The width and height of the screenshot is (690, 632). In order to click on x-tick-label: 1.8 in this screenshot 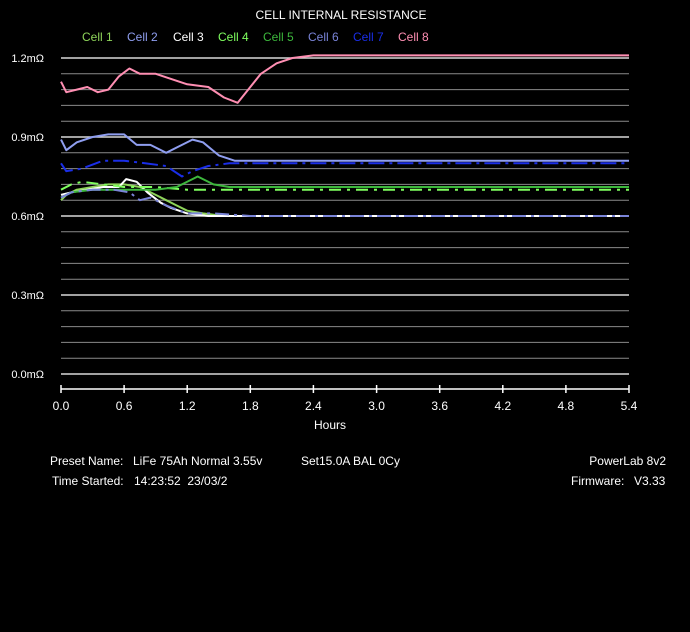, I will do `click(250, 406)`.